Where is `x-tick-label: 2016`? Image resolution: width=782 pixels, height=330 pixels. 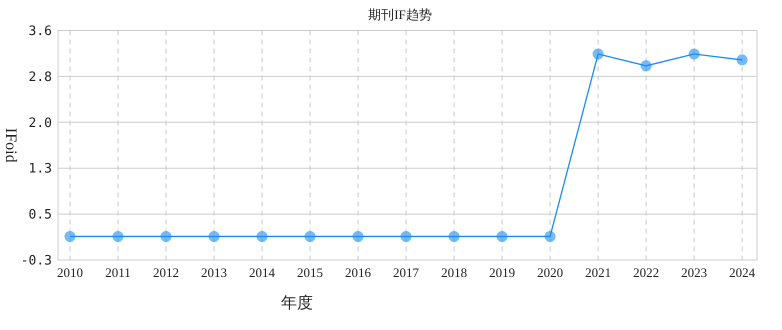 x-tick-label: 2016 is located at coordinates (358, 272).